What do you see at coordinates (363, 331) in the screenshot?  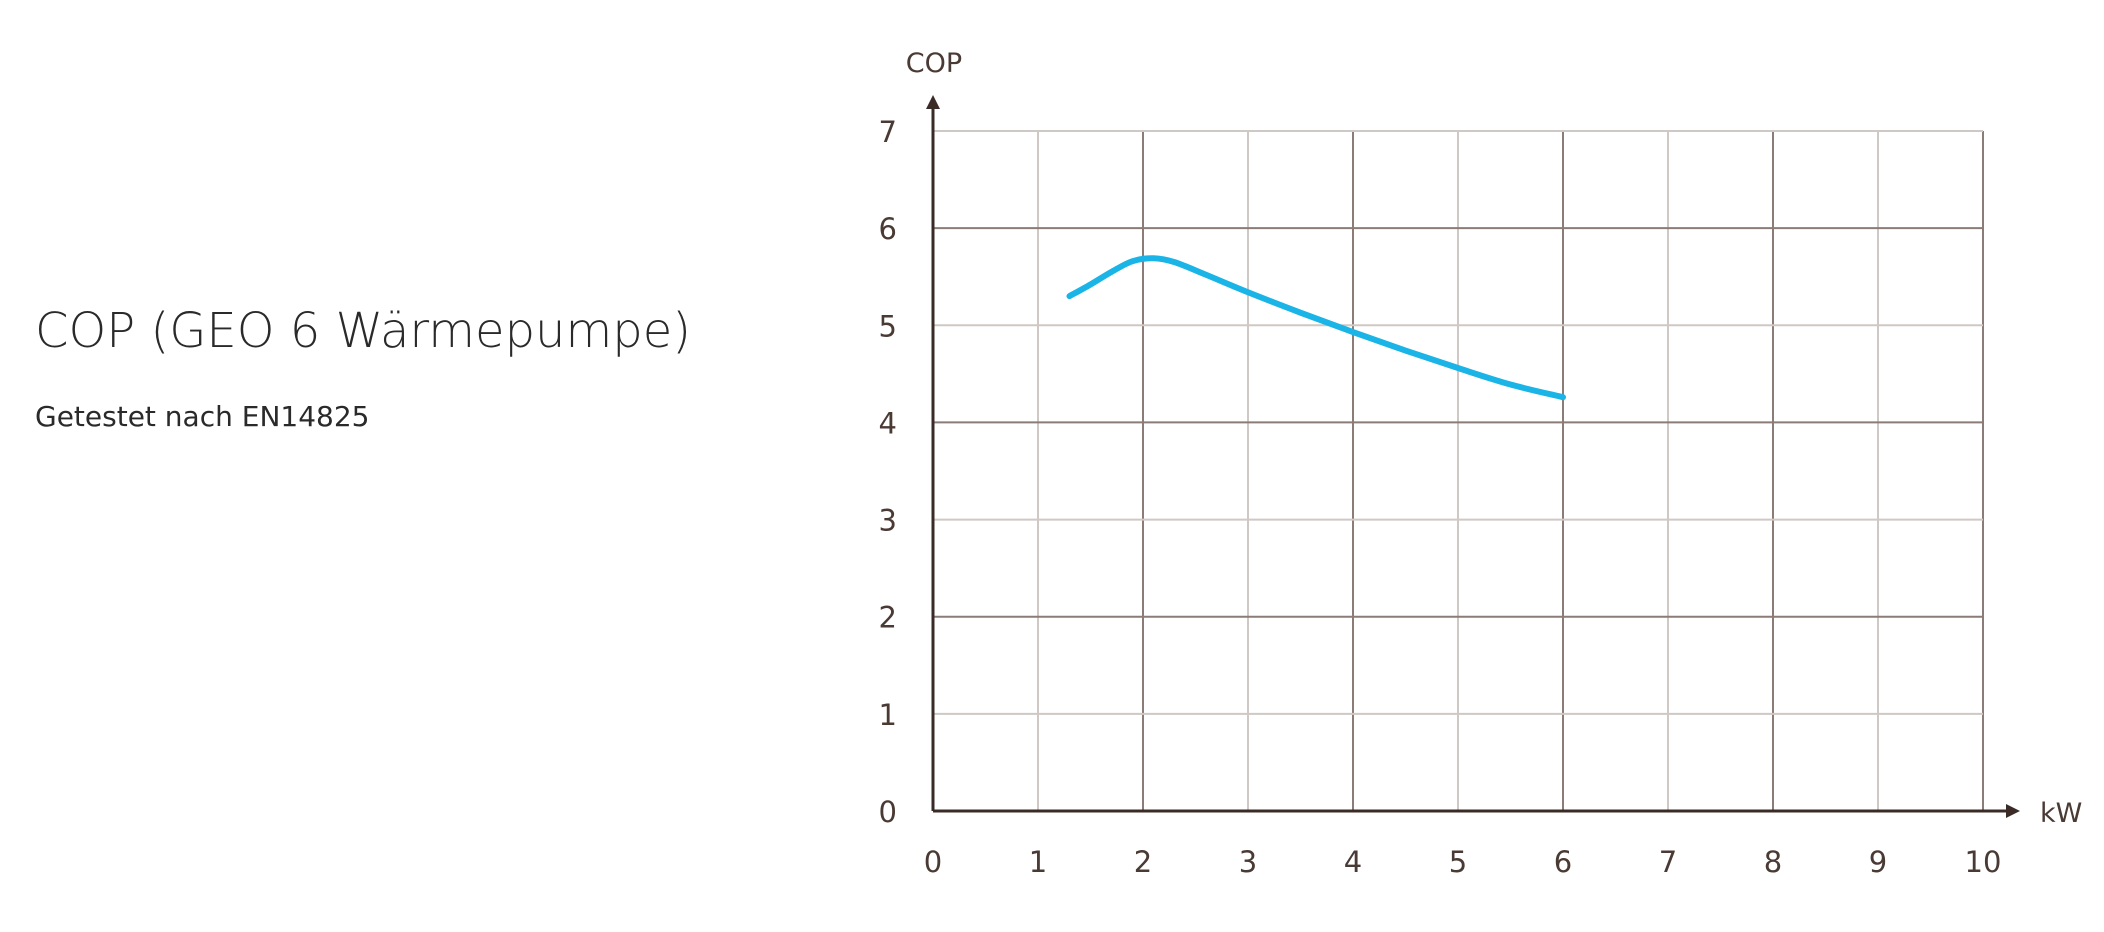 I see `page-title: COP (GEO 6 Wärmepumpe)` at bounding box center [363, 331].